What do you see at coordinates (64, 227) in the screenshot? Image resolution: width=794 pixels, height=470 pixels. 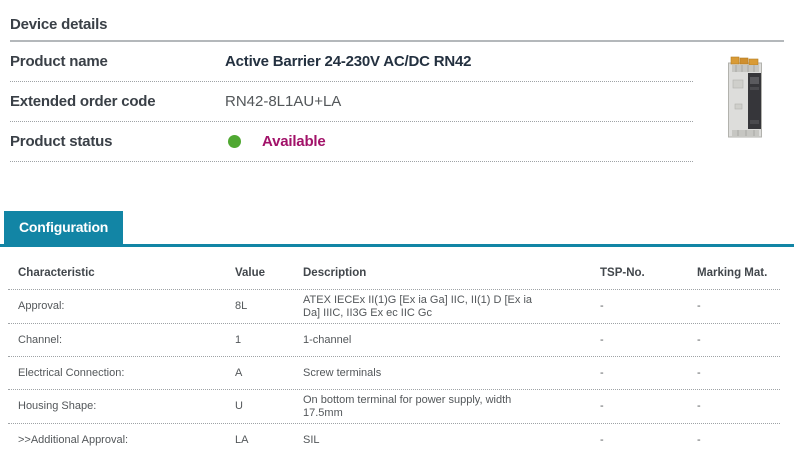 I see `tab-configuration: Configuration` at bounding box center [64, 227].